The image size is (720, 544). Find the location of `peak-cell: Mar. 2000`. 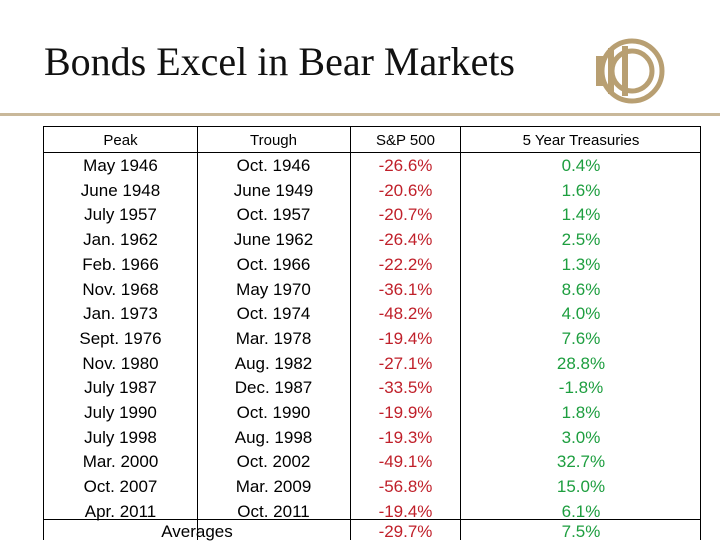

peak-cell: Mar. 2000 is located at coordinates (120, 462).